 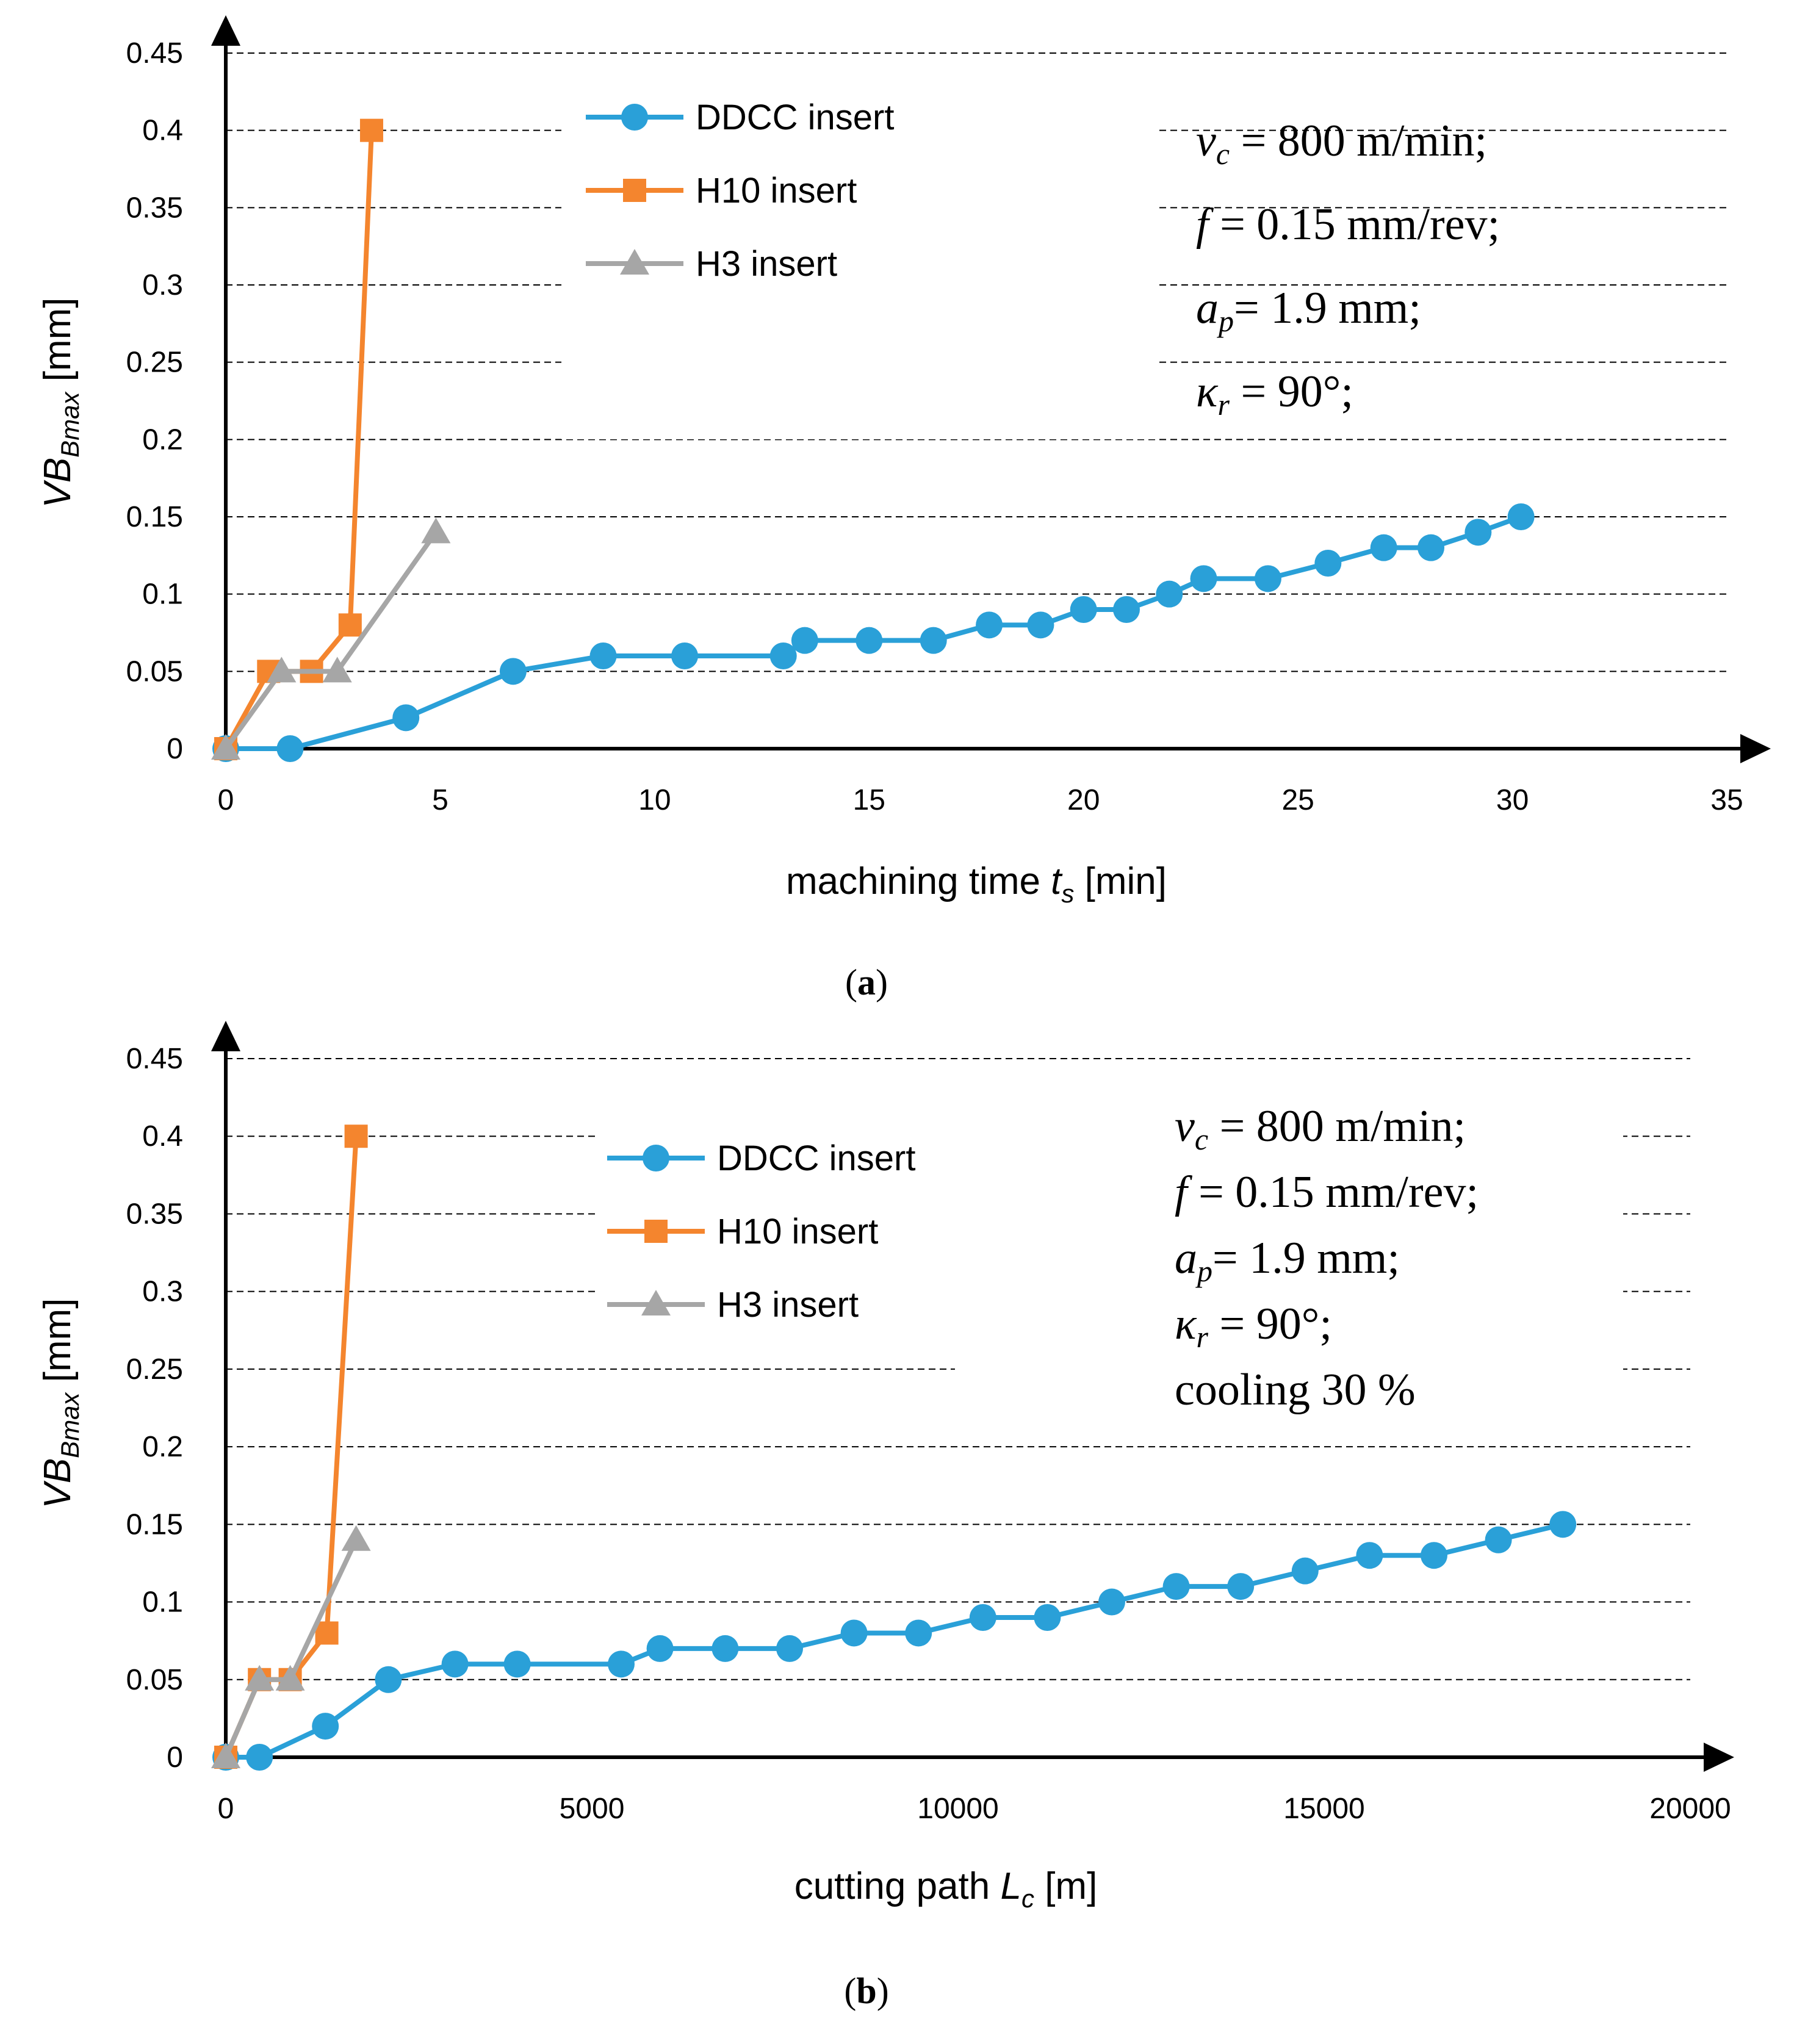 I want to click on chart-b-condition-var: a, so click(x=1186, y=1258).